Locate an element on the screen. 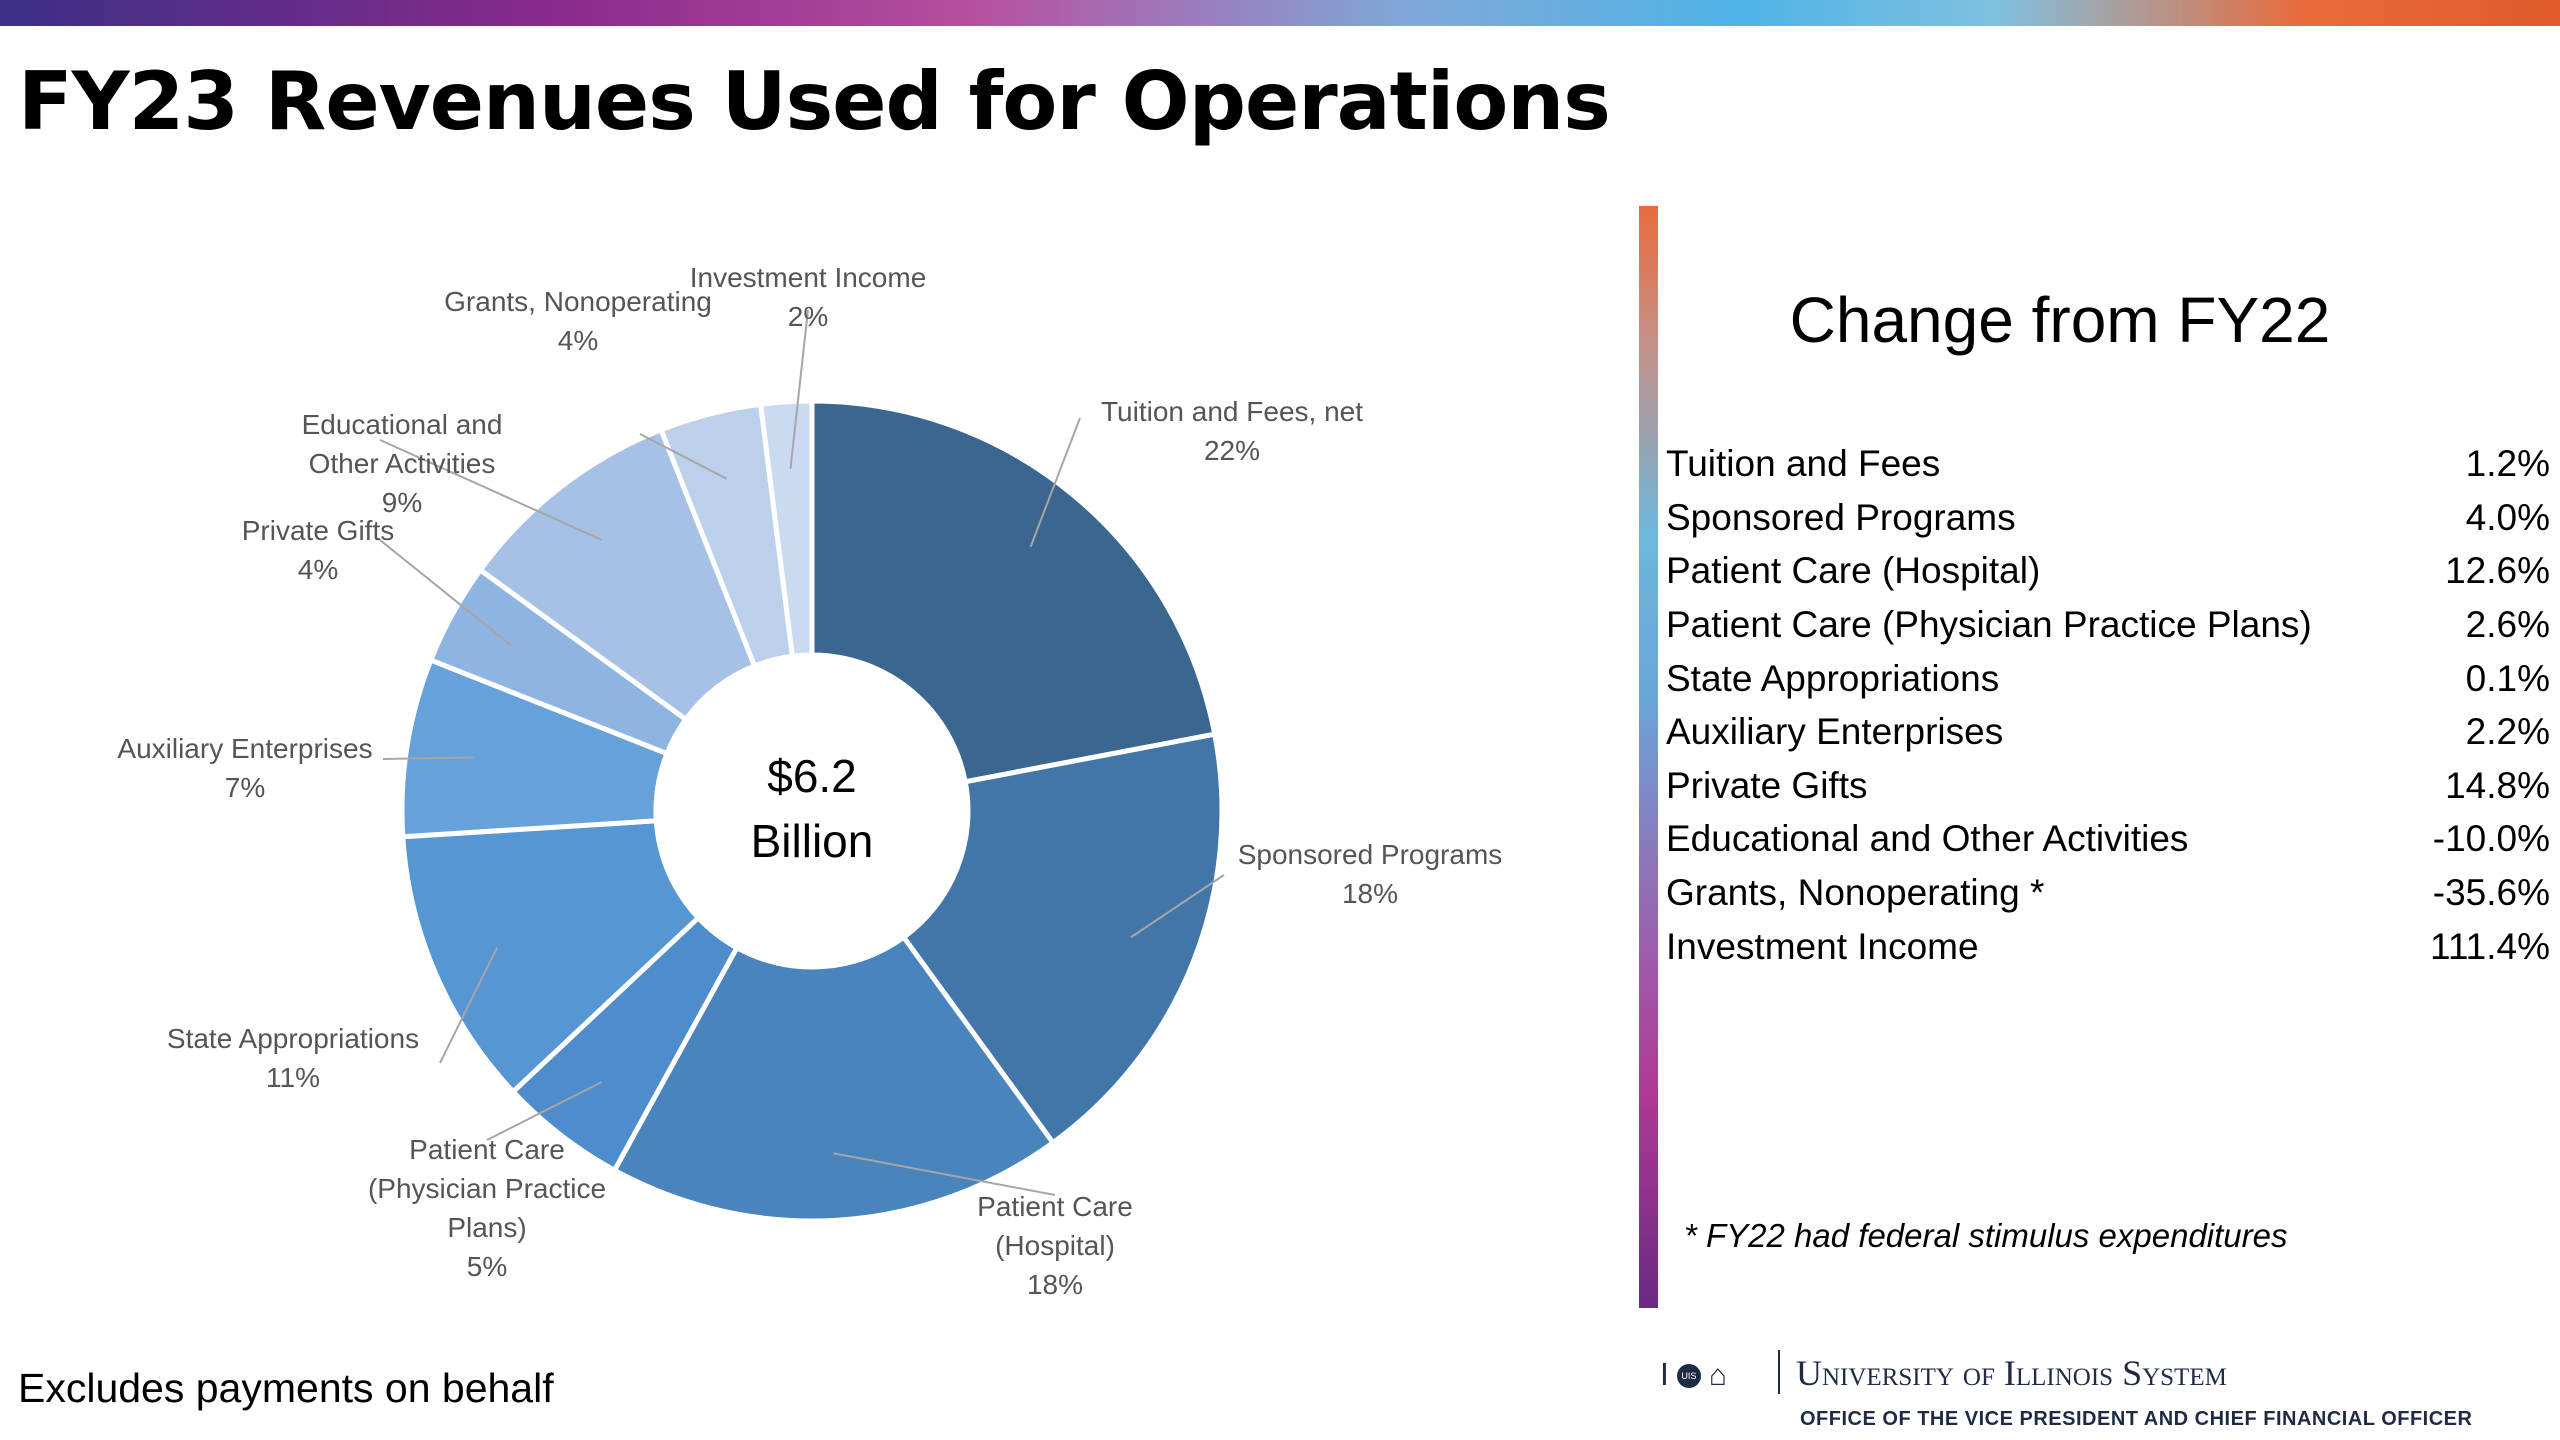  slice-name: (Physician Practice is located at coordinates (487, 1188).